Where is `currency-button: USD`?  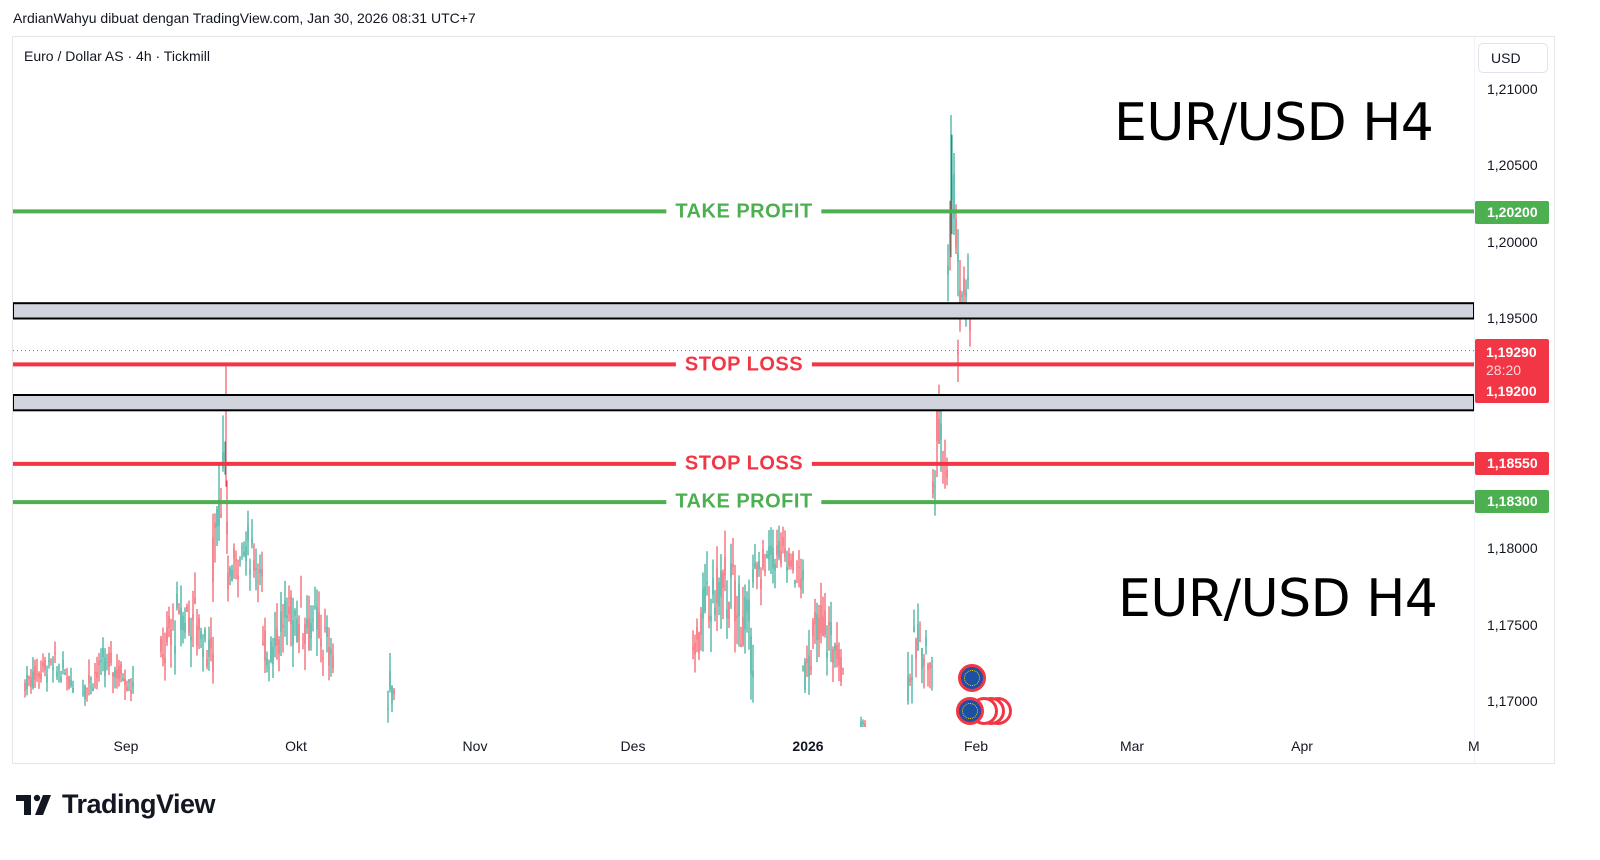
currency-button: USD is located at coordinates (1513, 58).